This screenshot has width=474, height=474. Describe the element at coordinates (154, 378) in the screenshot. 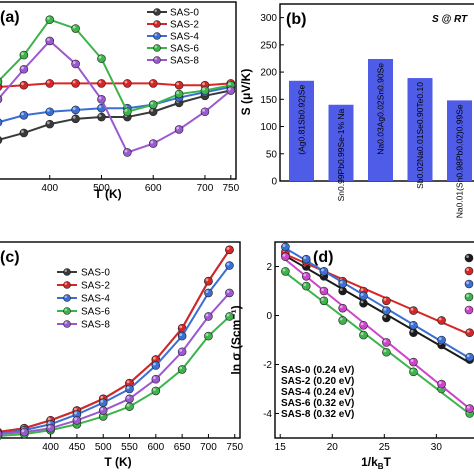

I see `panel-c-point-4-6-highlight` at that location.